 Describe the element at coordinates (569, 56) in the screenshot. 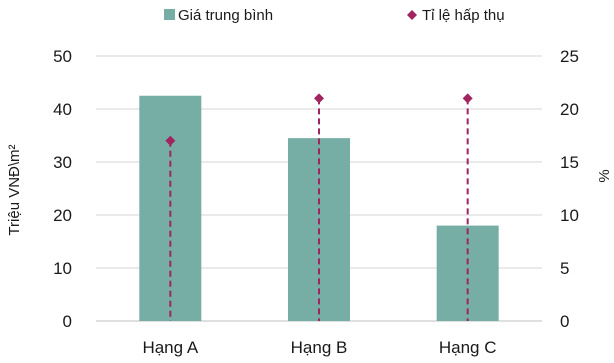

I see `y2-tick-label: 25` at that location.